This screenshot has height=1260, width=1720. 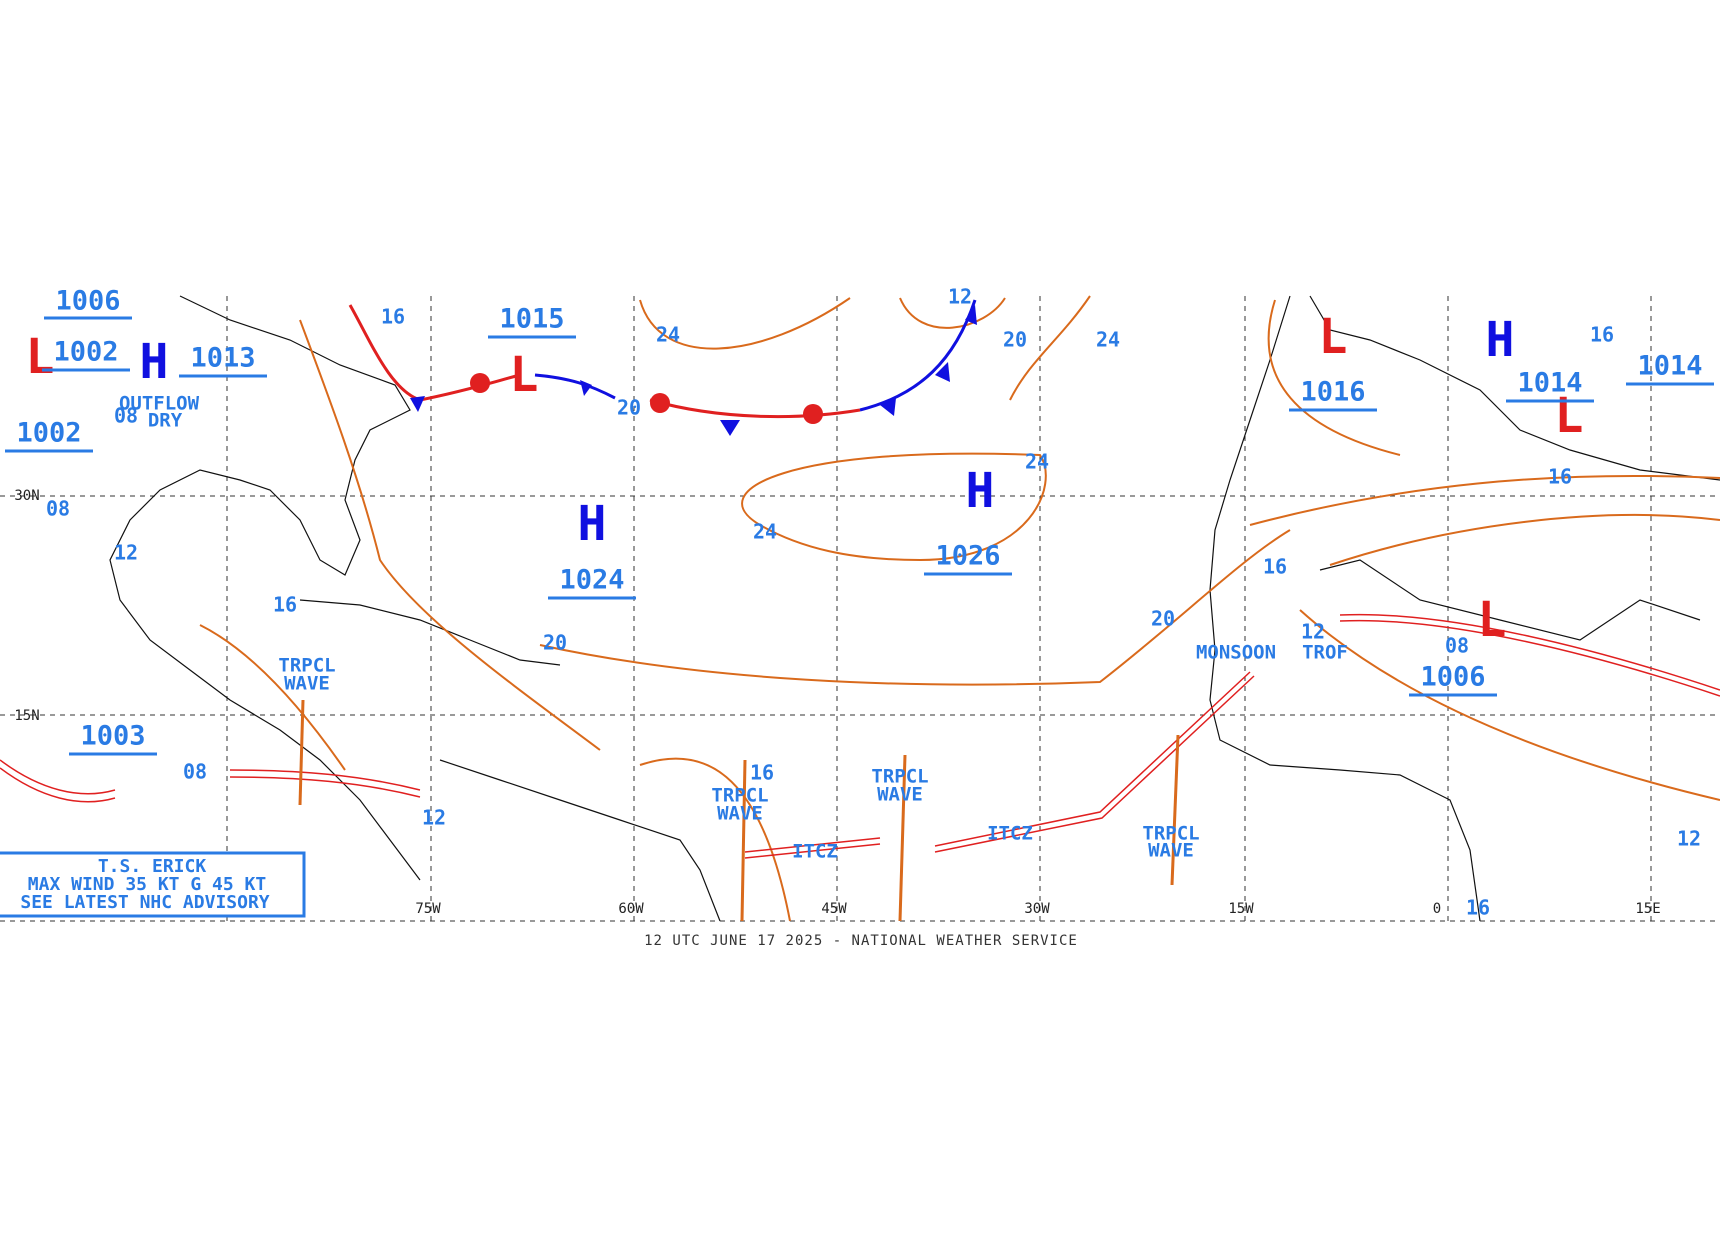 What do you see at coordinates (1037, 909) in the screenshot?
I see `longitude-label: 30W` at bounding box center [1037, 909].